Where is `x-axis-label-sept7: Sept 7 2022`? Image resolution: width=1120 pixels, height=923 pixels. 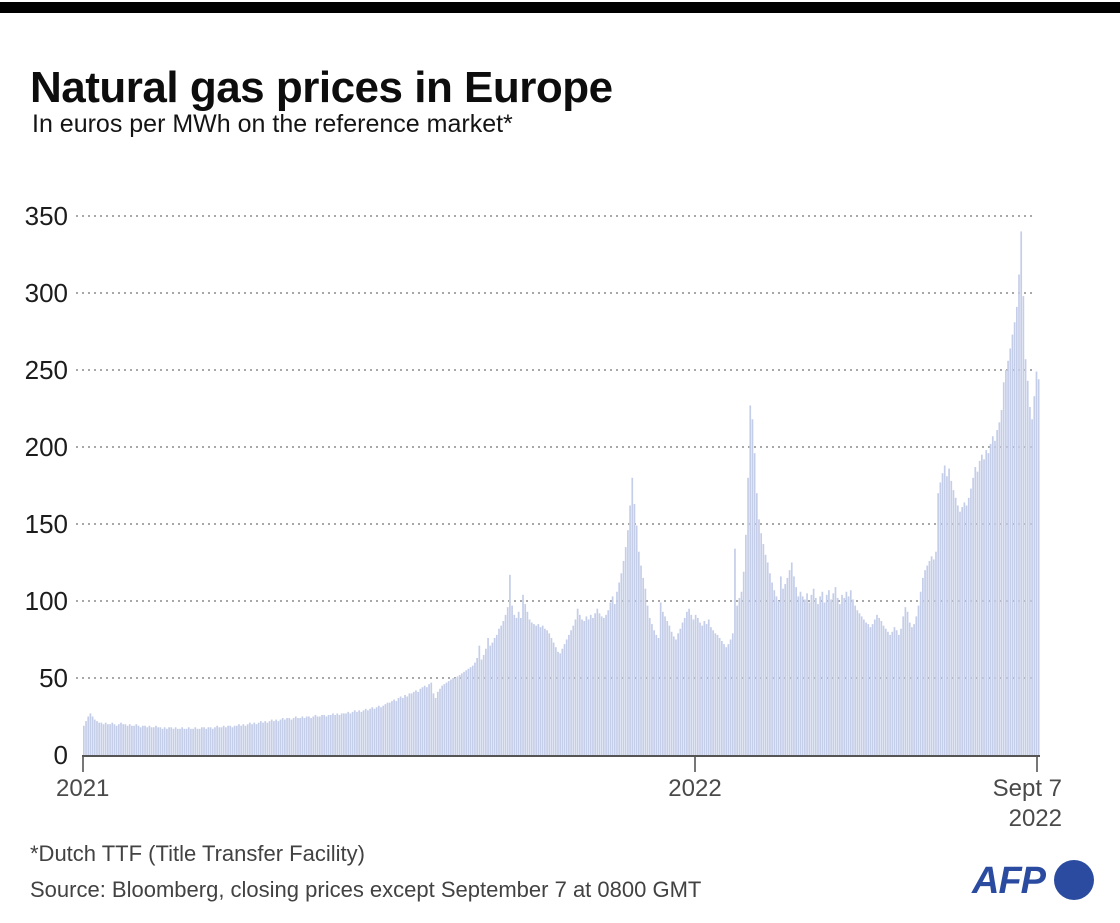
x-axis-label-sept7: Sept 7 2022 is located at coordinates (1001, 804).